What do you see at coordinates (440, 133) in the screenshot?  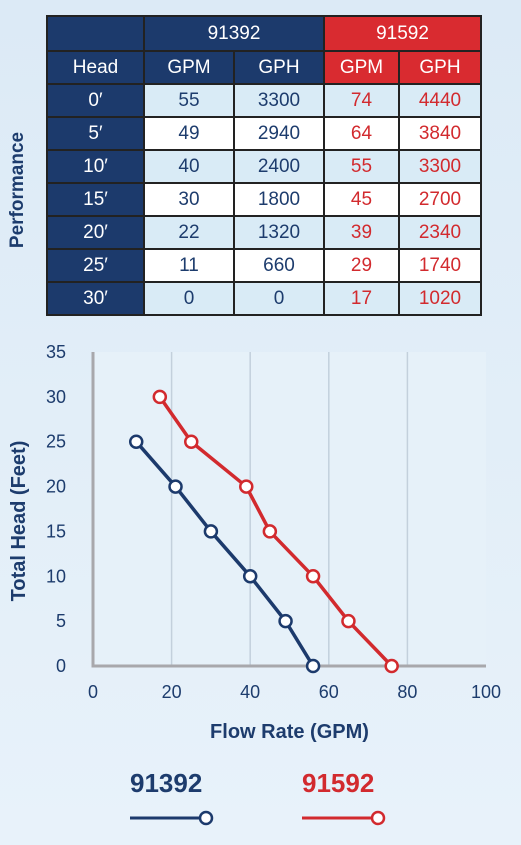 I see `cell-91592-gph: 3840` at bounding box center [440, 133].